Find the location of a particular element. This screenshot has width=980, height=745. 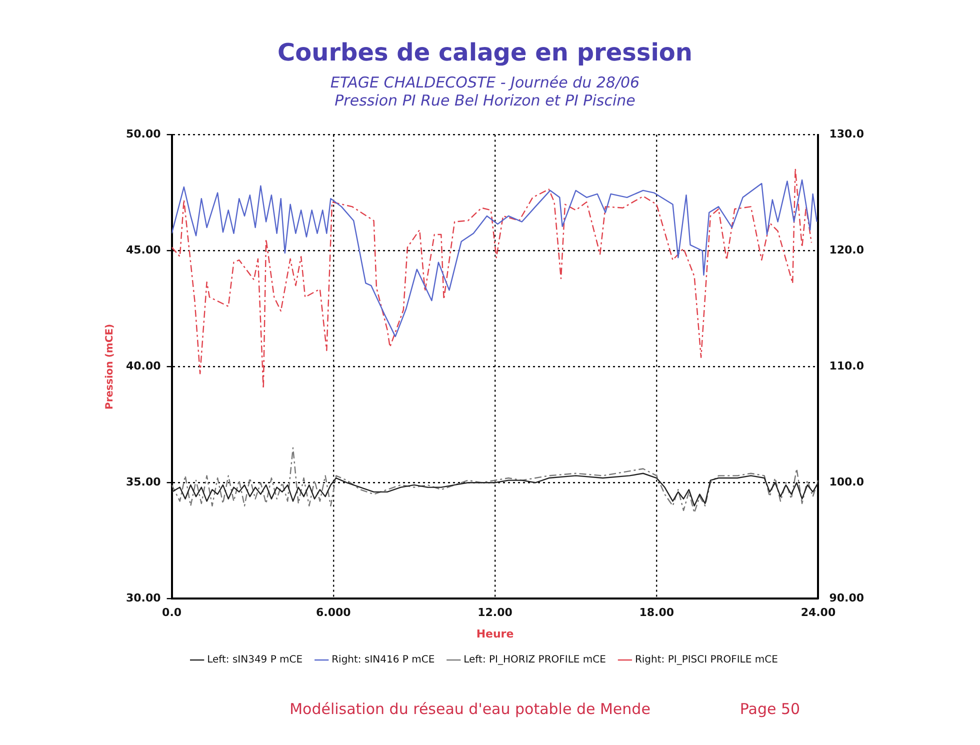

chart-subtitle: ETAGE CHALDECOSTE - Journée du 28/06 Pression PI Rue Bel Horizon et PI Piscine is located at coordinates (485, 92).